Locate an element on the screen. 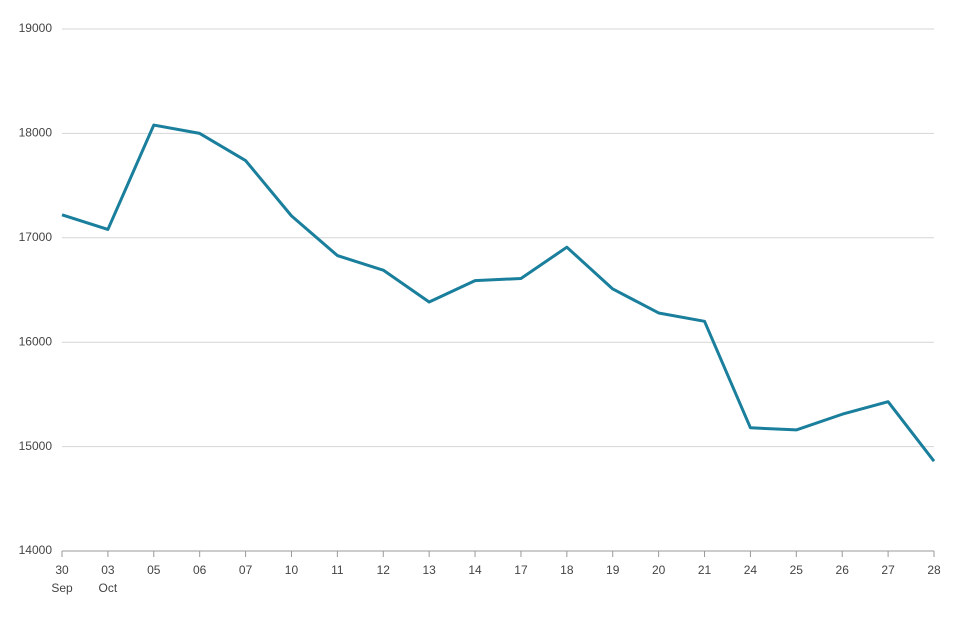  x-tick-label: 28 is located at coordinates (934, 570).